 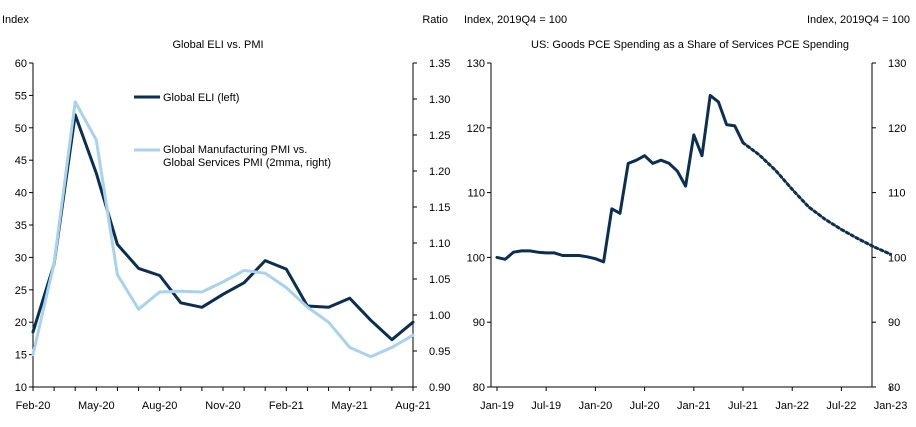 I want to click on left-tick-label: 60, so click(x=21, y=64).